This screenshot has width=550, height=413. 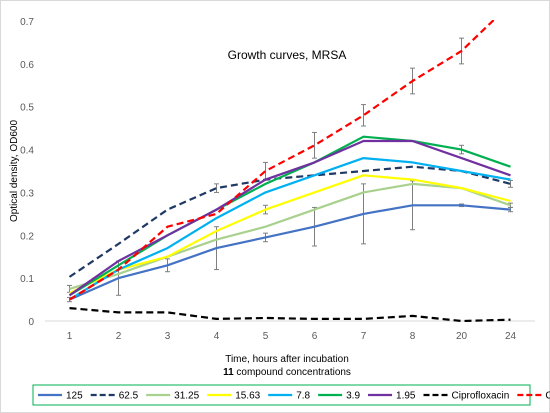 I want to click on legend-label: 3.9, so click(x=353, y=396).